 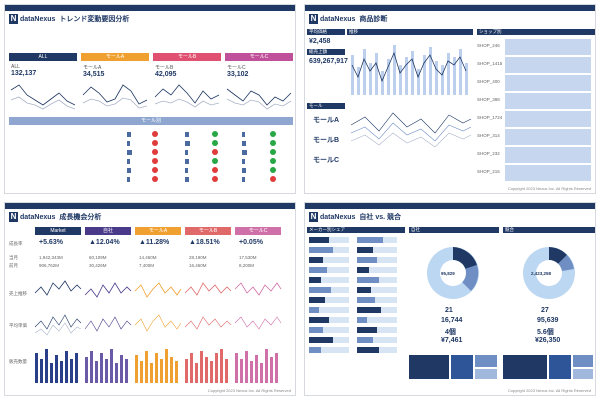 I want to click on own-header-label: 自社, so click(x=415, y=229).